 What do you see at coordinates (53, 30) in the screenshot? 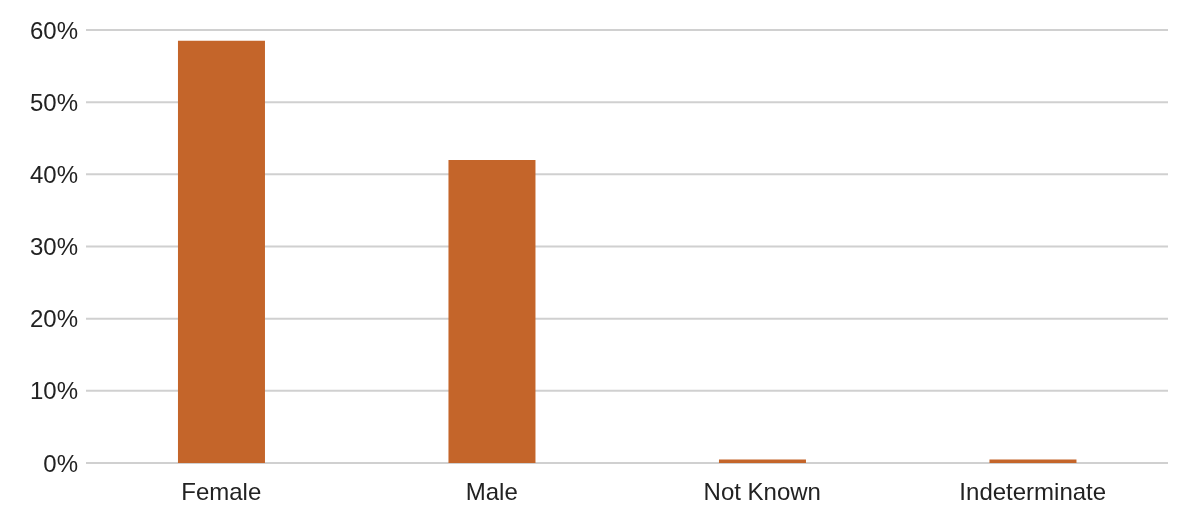
I see `y-tick-label: 60%` at bounding box center [53, 30].